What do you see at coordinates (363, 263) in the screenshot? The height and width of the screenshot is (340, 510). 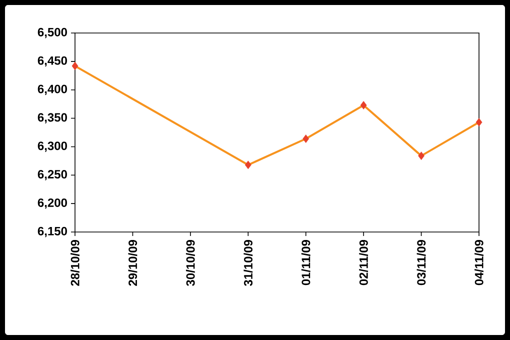 I see `x-tick-label: 02/11/09` at bounding box center [363, 263].